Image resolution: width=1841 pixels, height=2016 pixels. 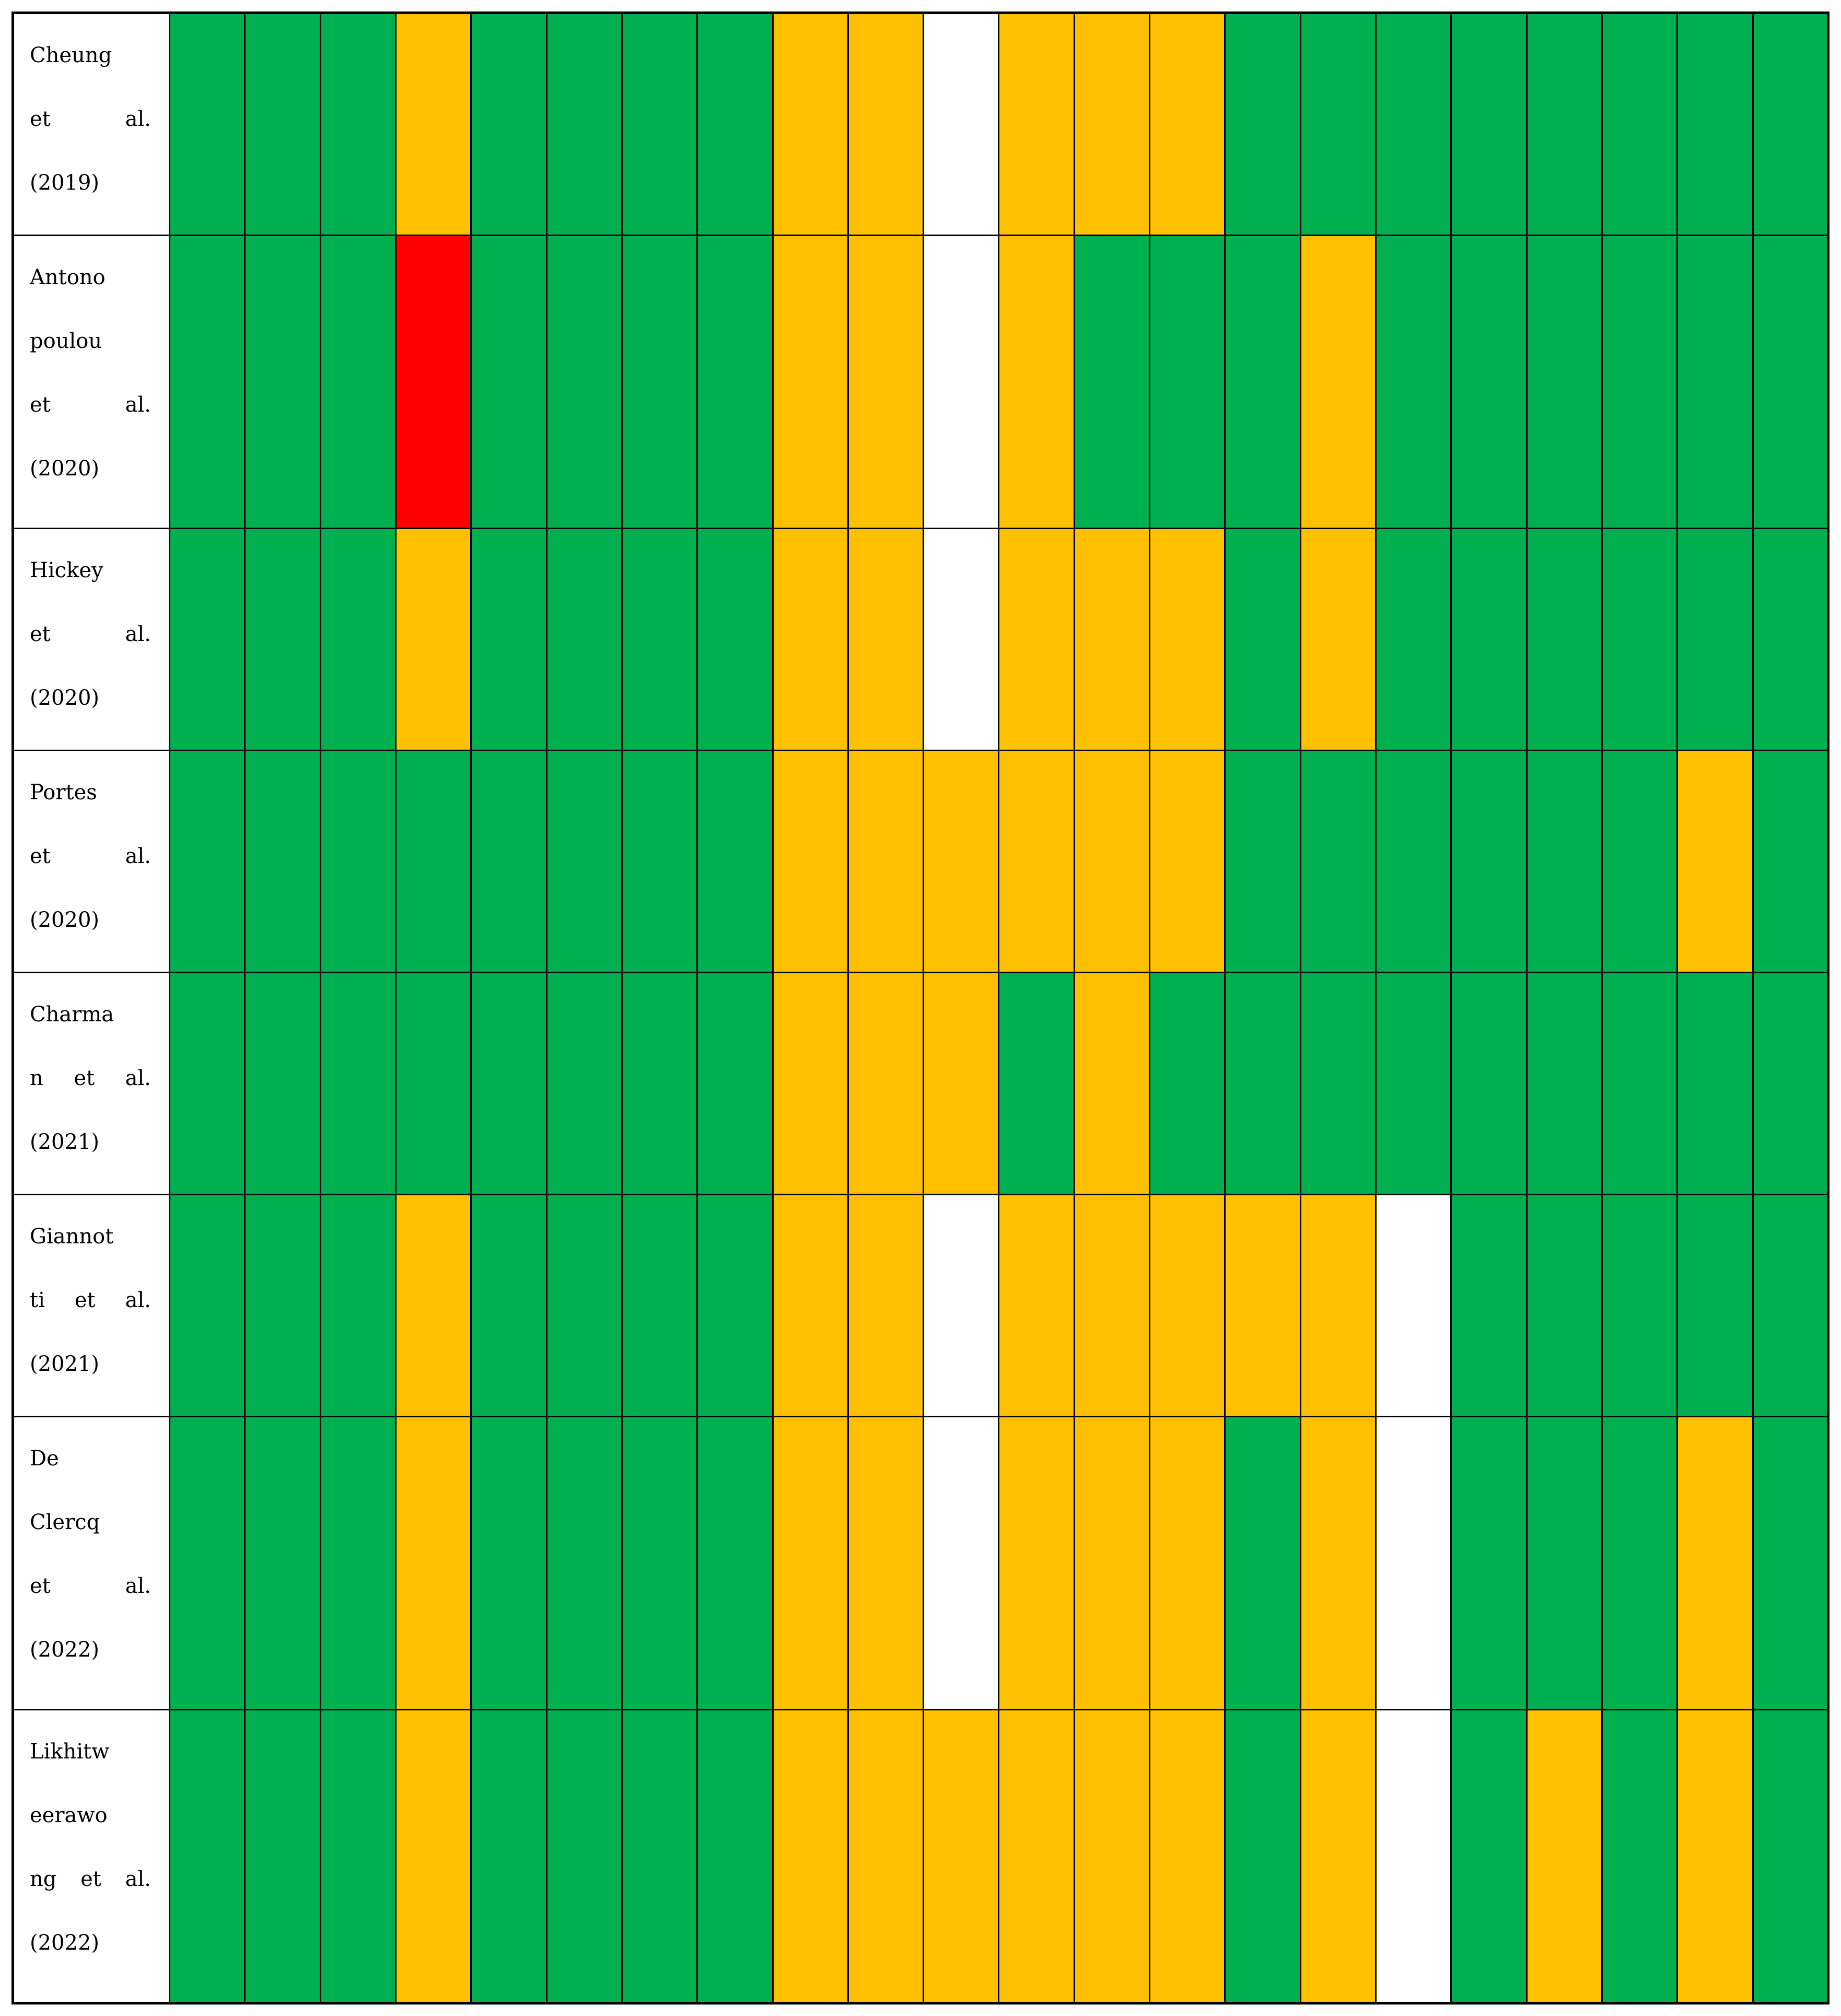 I want to click on table-row: Antono poulou et al. (2020), so click(x=921, y=382).